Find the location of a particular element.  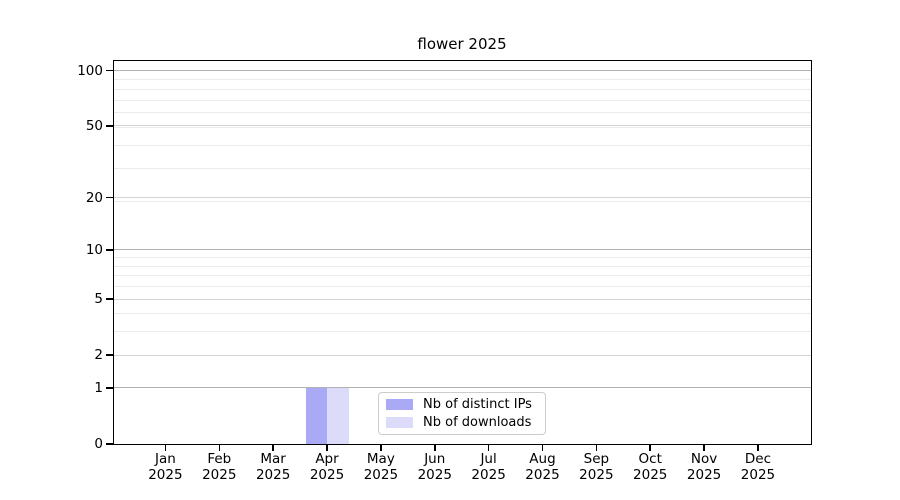

legend-item-downloads: Nb of downloads is located at coordinates (462, 422).